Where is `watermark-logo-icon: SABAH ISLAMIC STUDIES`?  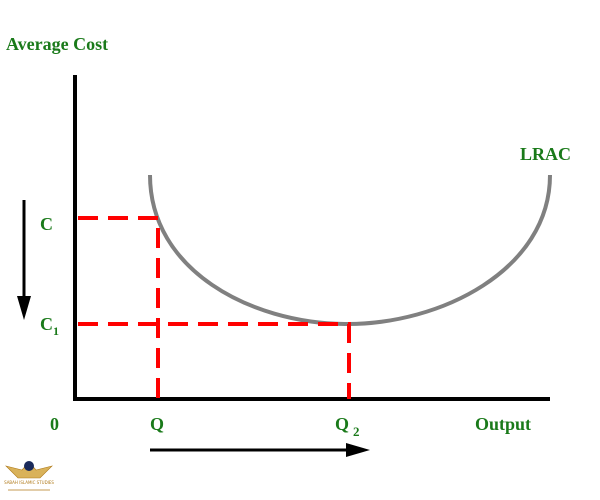 watermark-logo-icon: SABAH ISLAMIC STUDIES is located at coordinates (29, 476).